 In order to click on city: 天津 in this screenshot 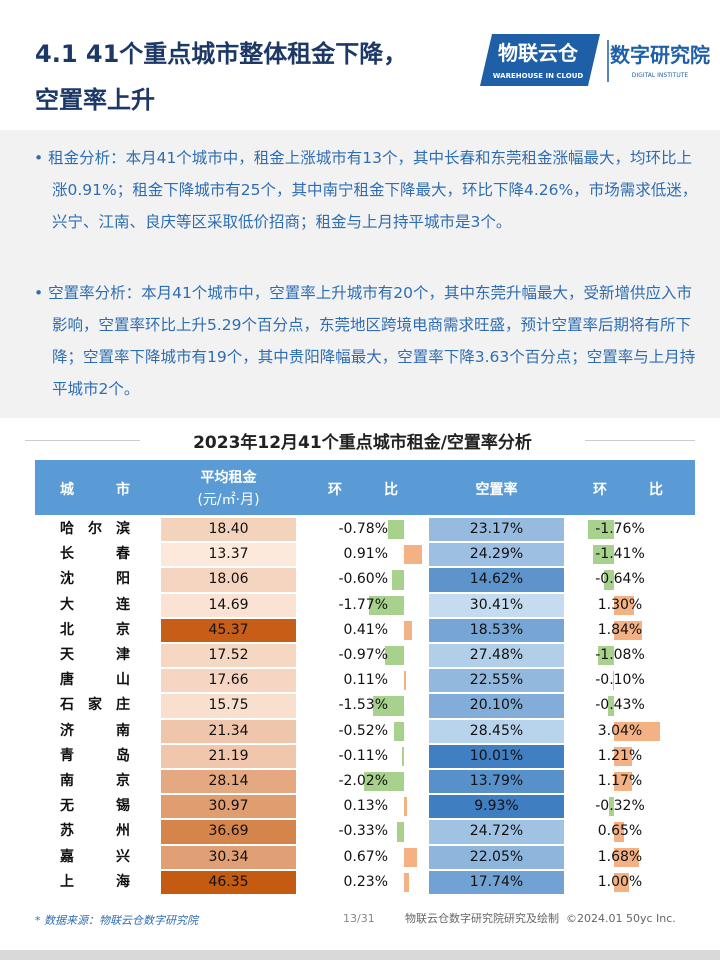, I will do `click(95, 655)`.